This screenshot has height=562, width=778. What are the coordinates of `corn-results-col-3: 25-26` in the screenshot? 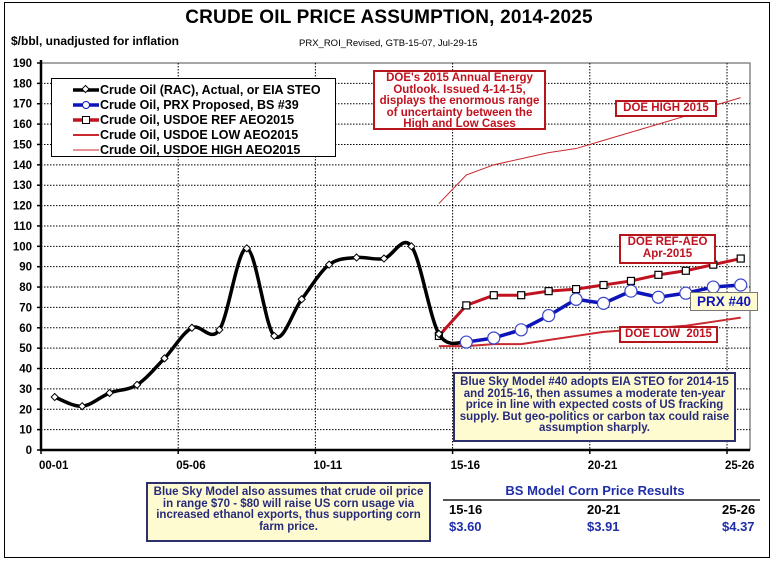 It's located at (739, 509).